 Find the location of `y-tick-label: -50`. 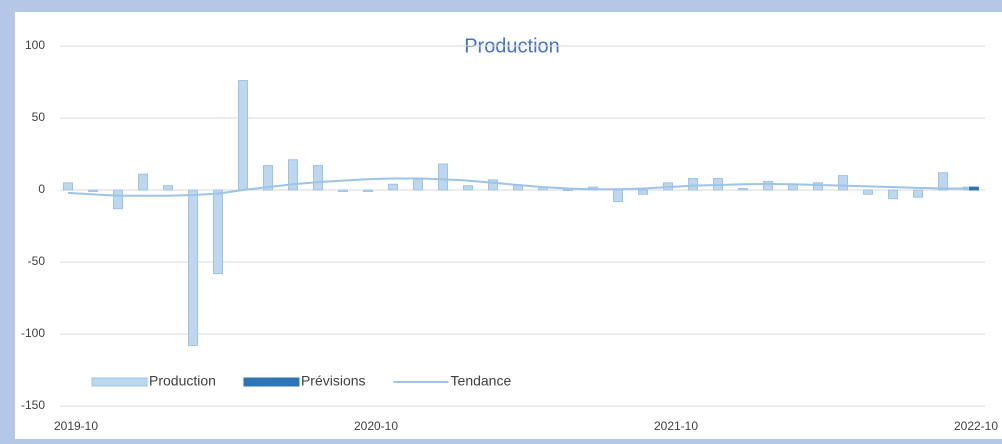

y-tick-label: -50 is located at coordinates (37, 261).